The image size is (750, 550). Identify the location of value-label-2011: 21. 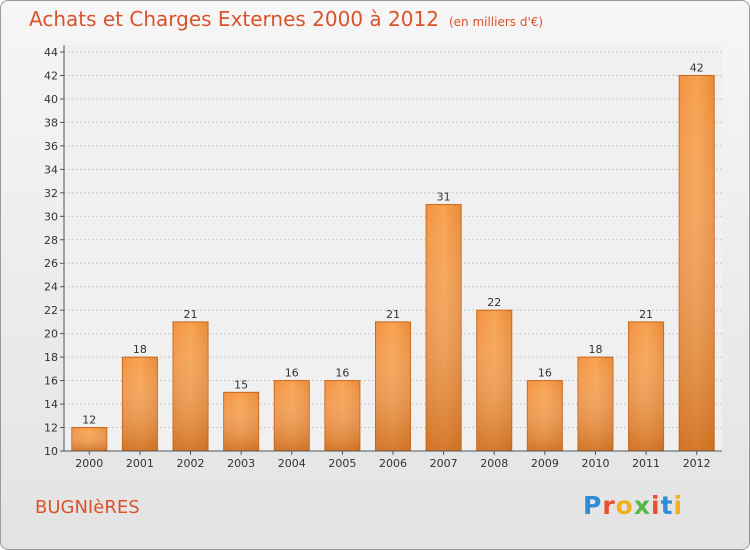
(646, 314).